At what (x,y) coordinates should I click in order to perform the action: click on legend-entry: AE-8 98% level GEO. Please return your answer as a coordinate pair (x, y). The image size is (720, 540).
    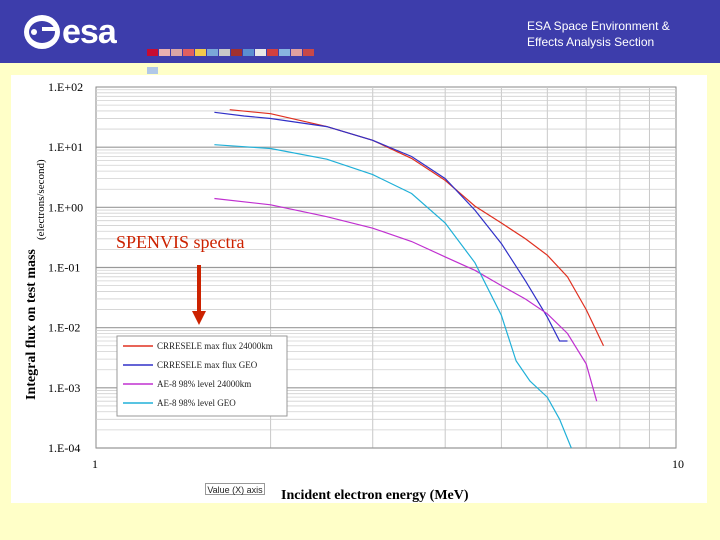
    Looking at the image, I should click on (196, 403).